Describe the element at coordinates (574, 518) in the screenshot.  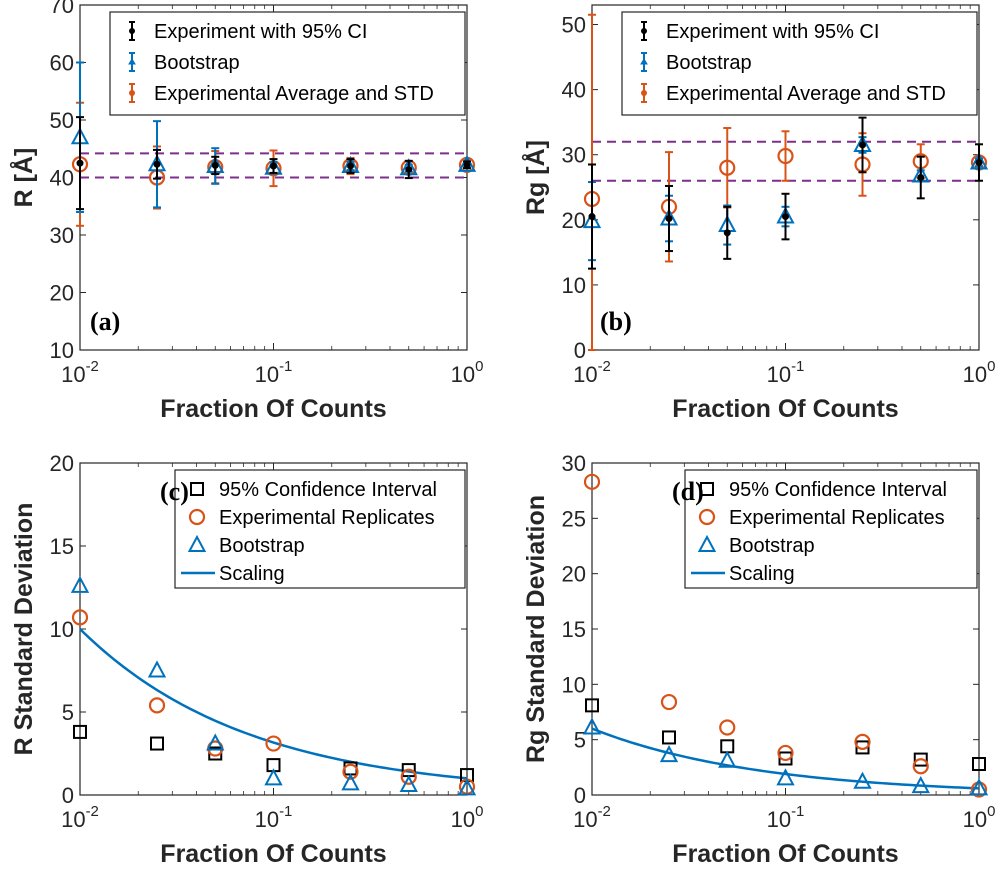
I see `y-tick-label: 25` at that location.